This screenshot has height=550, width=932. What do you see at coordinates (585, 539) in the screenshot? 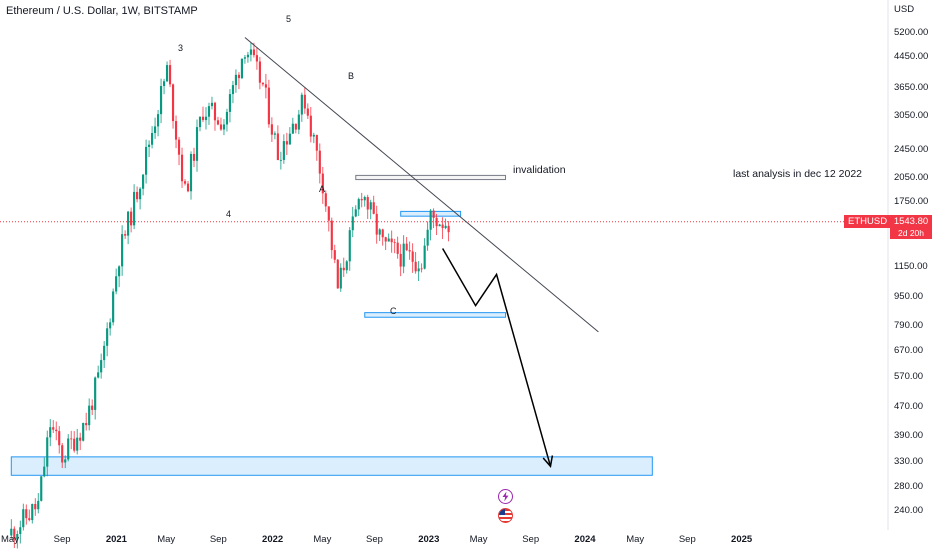
I see `time-tick-label: 2024` at bounding box center [585, 539].